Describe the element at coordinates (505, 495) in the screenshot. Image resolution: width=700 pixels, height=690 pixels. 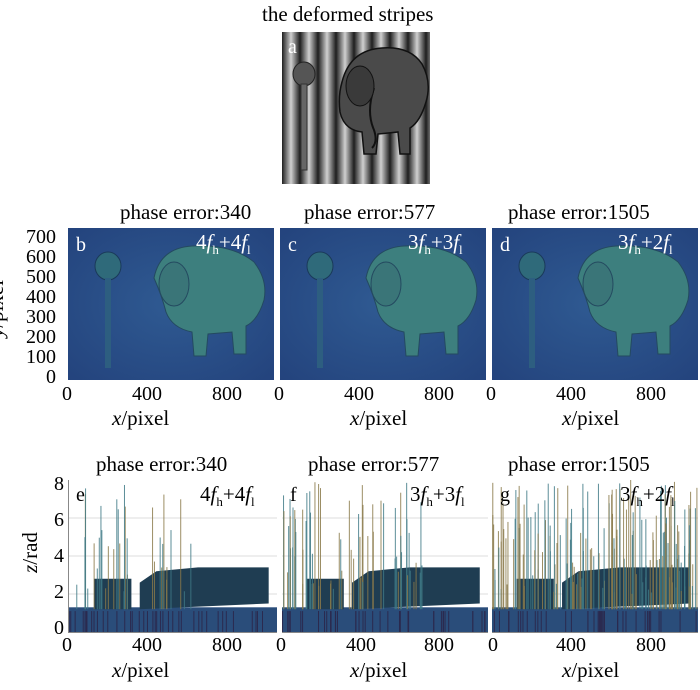
I see `panel-g-label: g` at that location.